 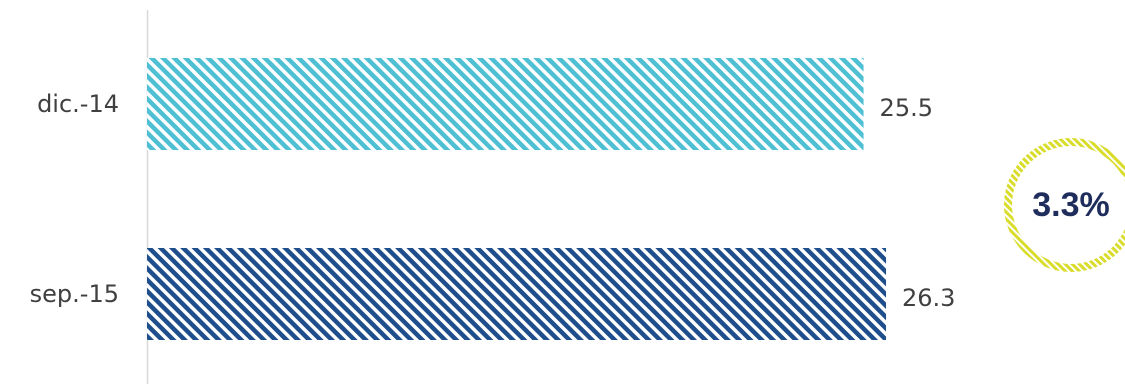 I want to click on change-badge-text: 3.3%, so click(x=1071, y=205).